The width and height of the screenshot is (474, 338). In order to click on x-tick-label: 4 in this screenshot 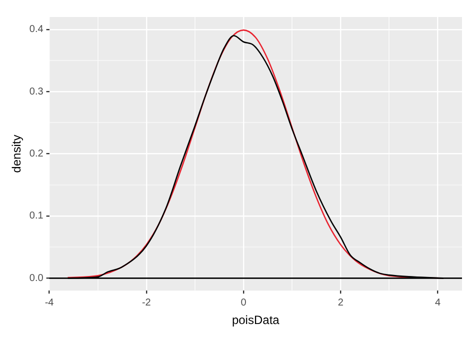, I will do `click(437, 302)`.